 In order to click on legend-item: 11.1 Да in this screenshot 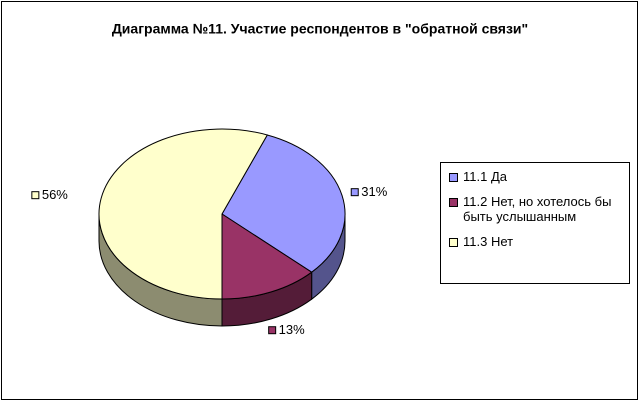, I will do `click(537, 176)`.